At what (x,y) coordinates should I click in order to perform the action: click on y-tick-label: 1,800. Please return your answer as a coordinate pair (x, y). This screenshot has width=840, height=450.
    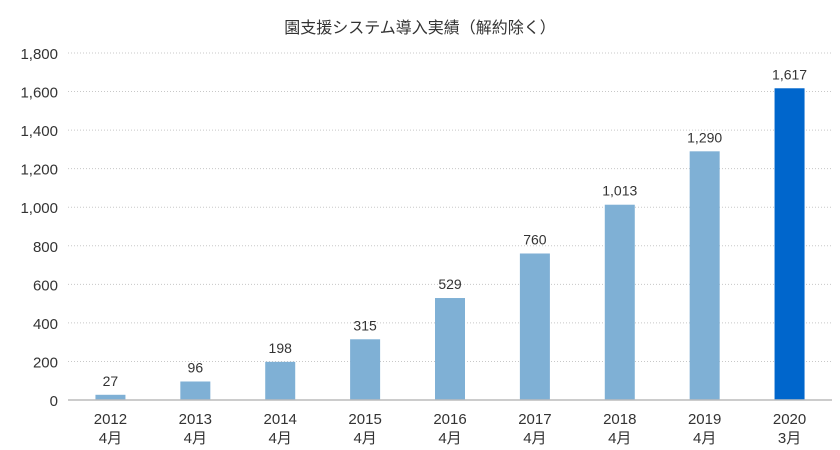
    Looking at the image, I should click on (39, 54).